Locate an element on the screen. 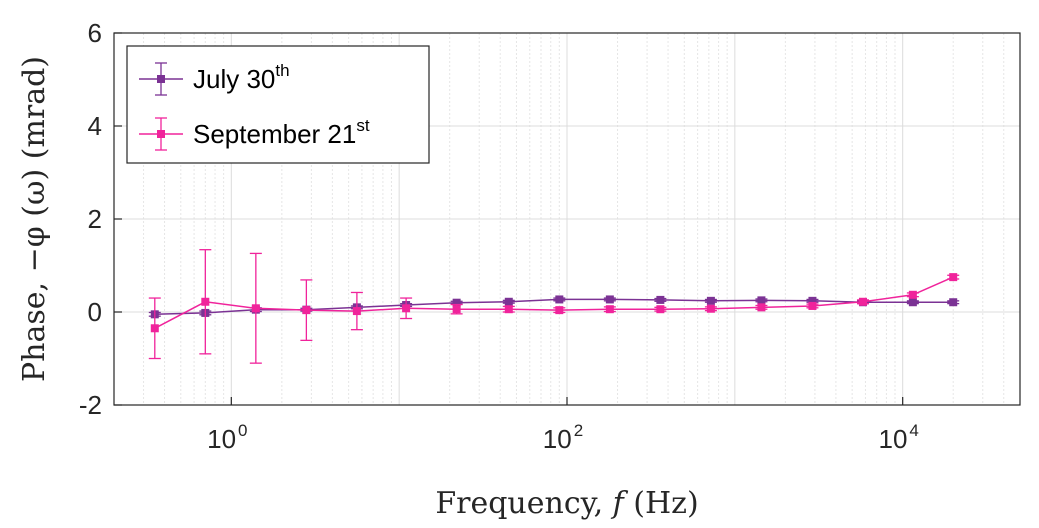 The height and width of the screenshot is (528, 1039). y-tick-label: -2 is located at coordinates (90, 405).